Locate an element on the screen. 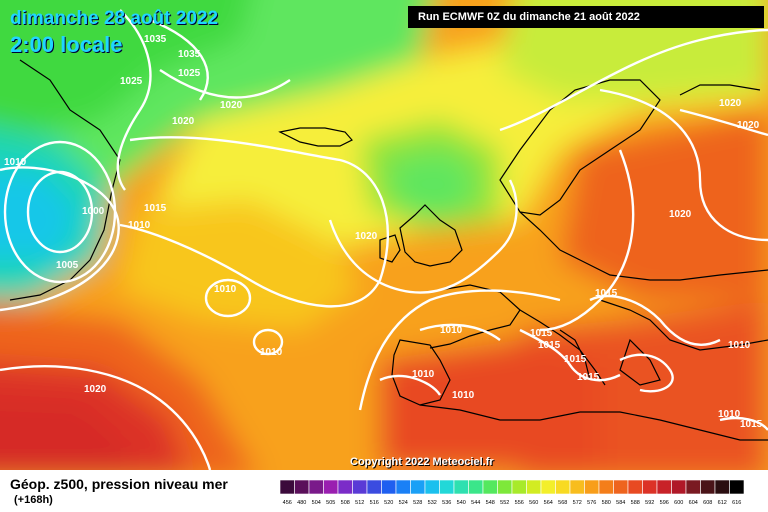 Image resolution: width=768 pixels, height=512 pixels. scale-label: 516 is located at coordinates (374, 503).